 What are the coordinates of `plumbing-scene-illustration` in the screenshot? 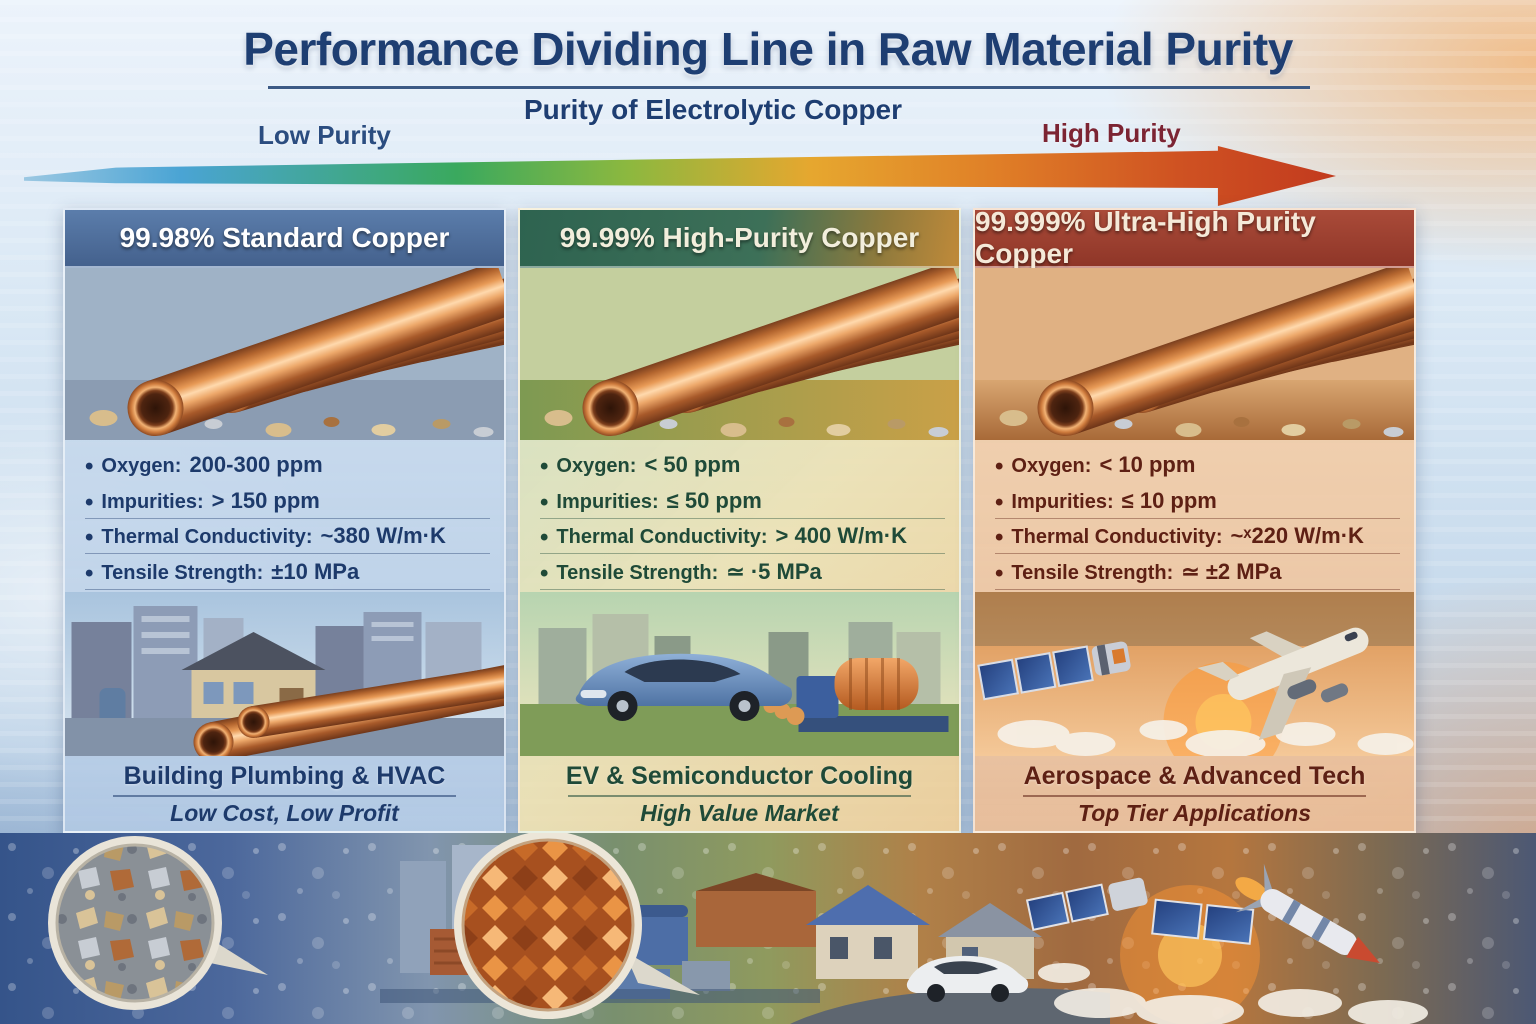 It's located at (284, 674).